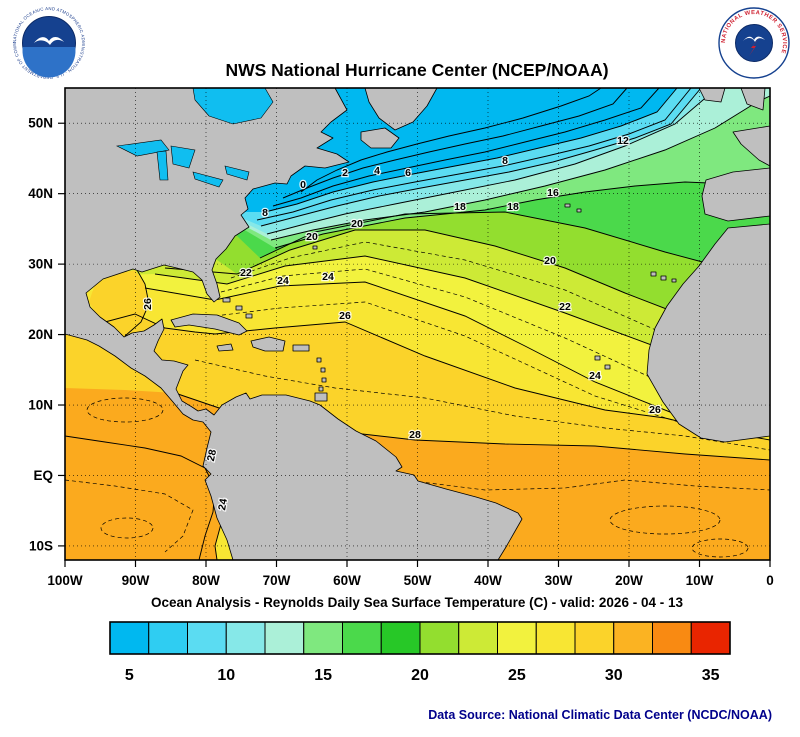  I want to click on x-tick-label: 40W, so click(488, 580).